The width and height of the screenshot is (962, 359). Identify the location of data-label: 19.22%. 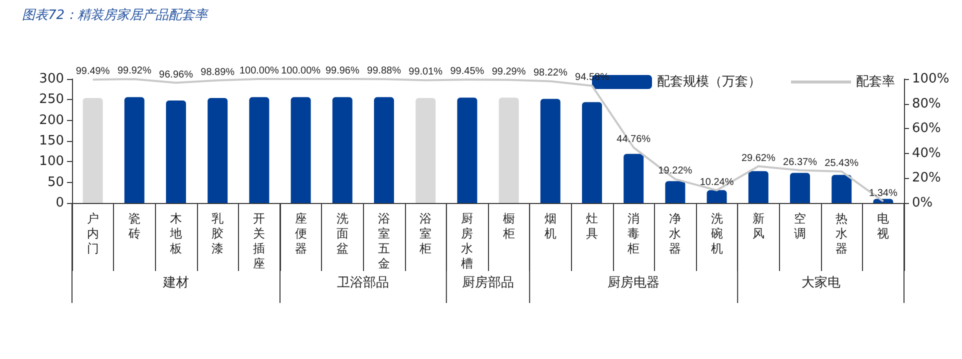
(675, 171).